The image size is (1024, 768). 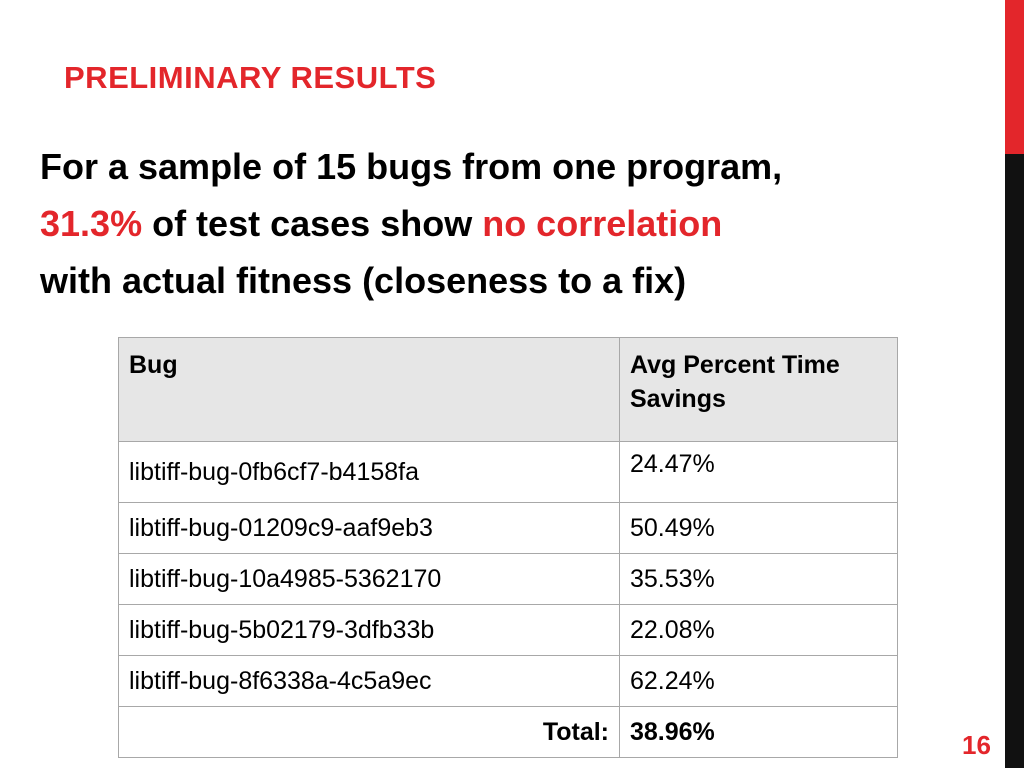 What do you see at coordinates (1014, 461) in the screenshot?
I see `accent-bar-black` at bounding box center [1014, 461].